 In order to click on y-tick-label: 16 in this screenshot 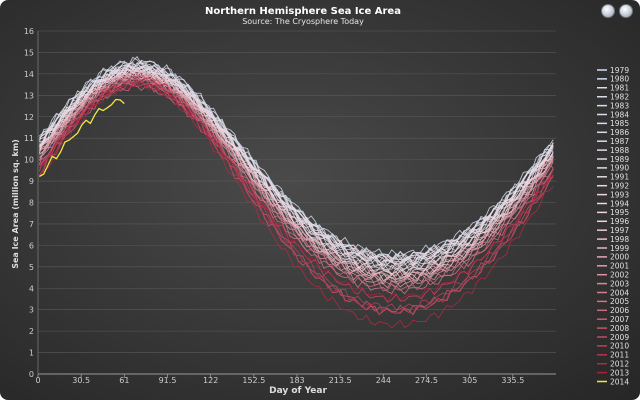, I will do `click(29, 31)`.